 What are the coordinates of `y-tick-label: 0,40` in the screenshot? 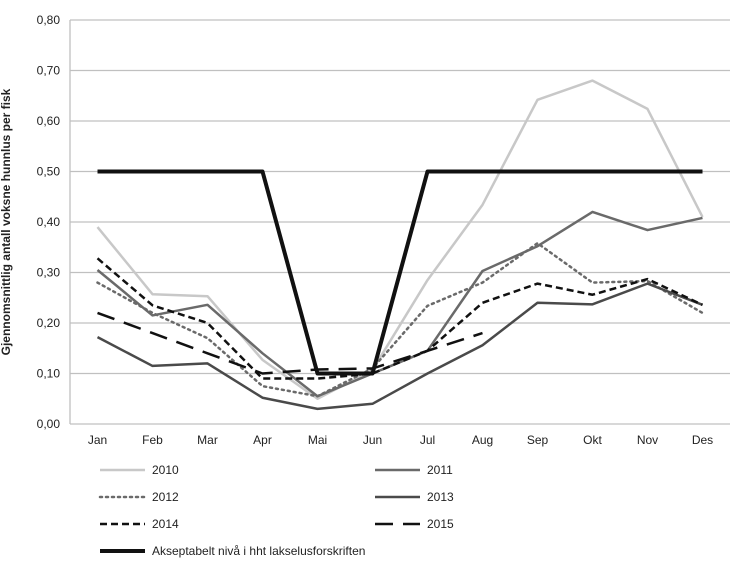 It's located at (49, 222).